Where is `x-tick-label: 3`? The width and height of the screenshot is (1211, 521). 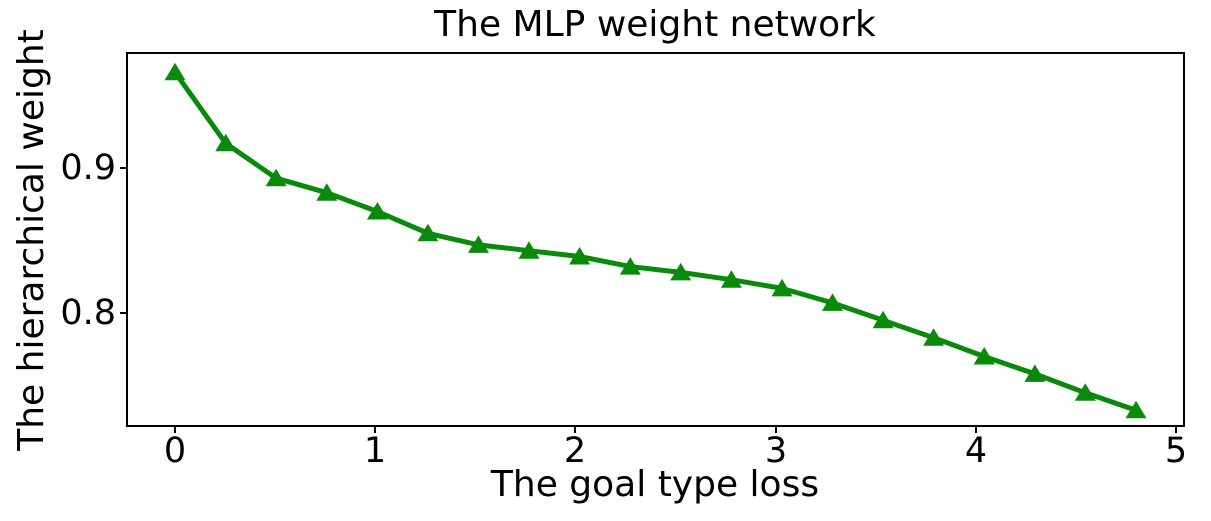
x-tick-label: 3 is located at coordinates (776, 451).